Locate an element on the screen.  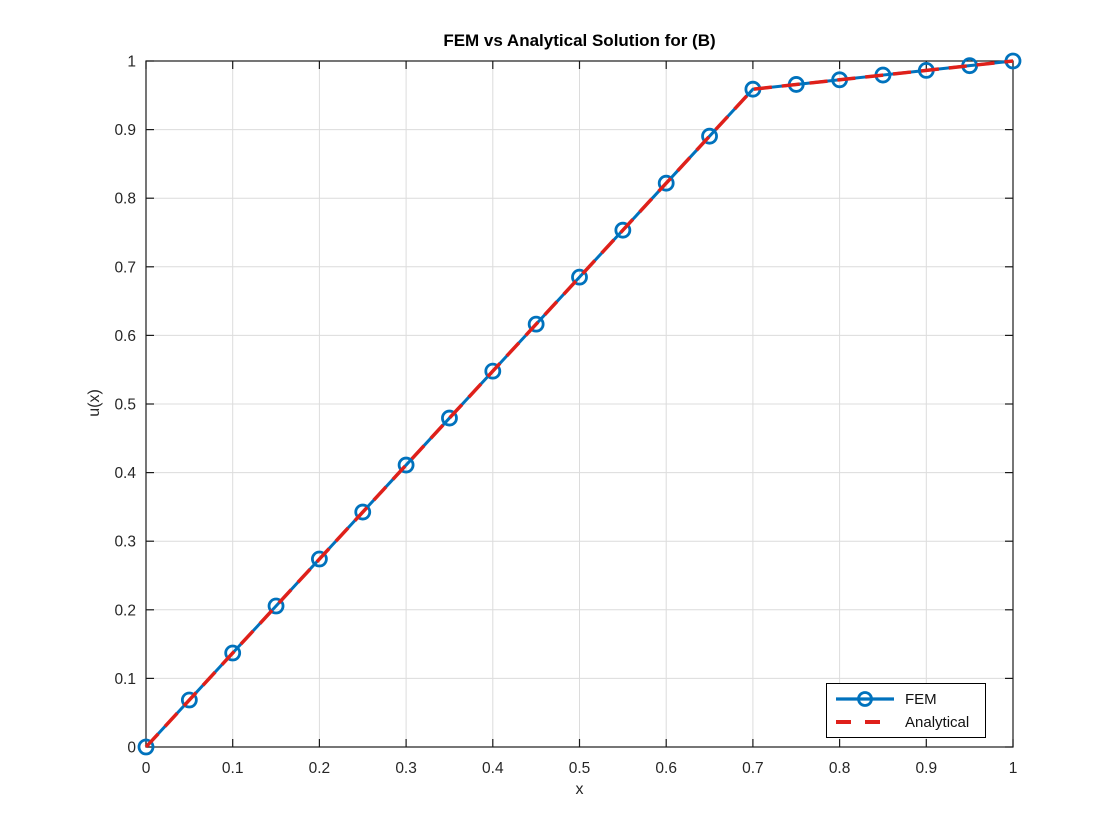
y-tick-label: 0.1 is located at coordinates (125, 679).